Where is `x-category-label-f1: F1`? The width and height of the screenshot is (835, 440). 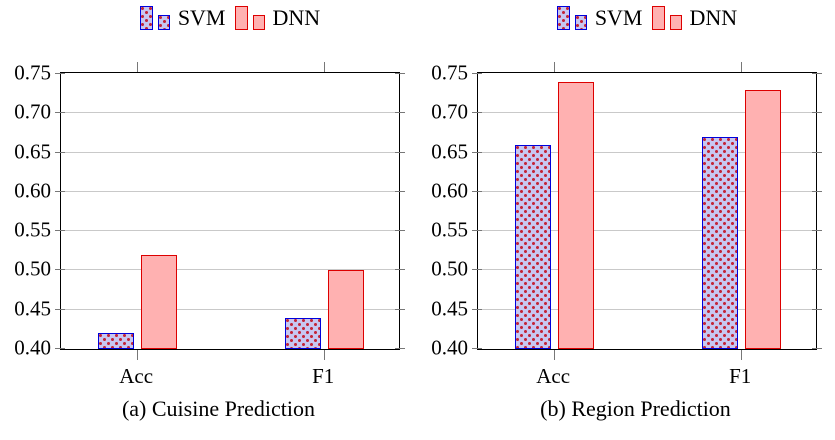
x-category-label-f1: F1 is located at coordinates (740, 376).